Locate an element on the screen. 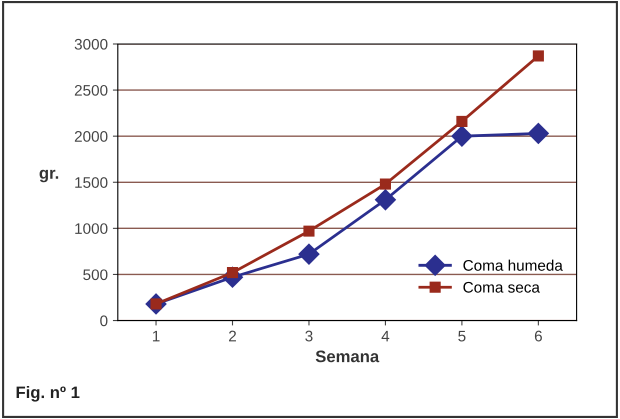 The width and height of the screenshot is (620, 419). x-tick-label: 6 is located at coordinates (538, 336).